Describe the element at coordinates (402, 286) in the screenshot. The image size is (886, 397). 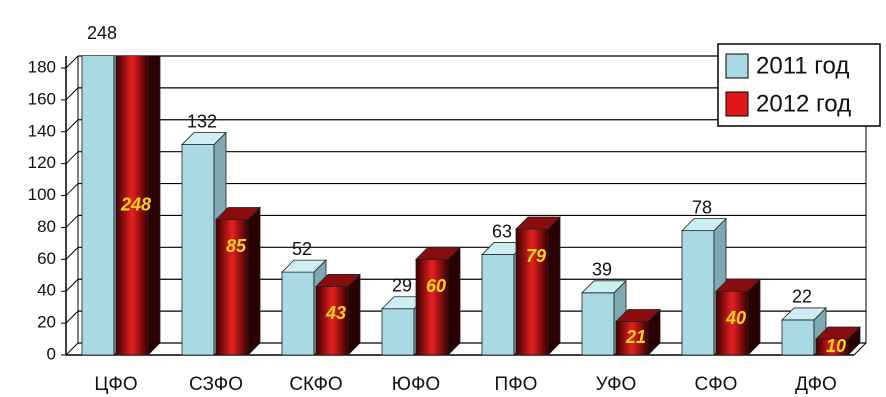
I see `data-label: 29` at that location.